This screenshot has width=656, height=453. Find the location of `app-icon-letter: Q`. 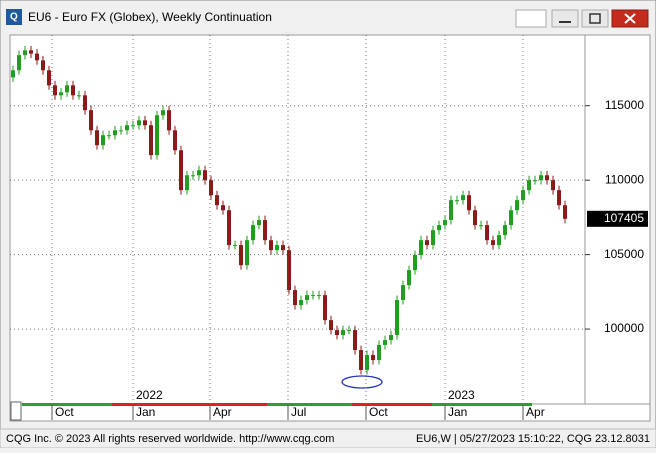

app-icon-letter: Q is located at coordinates (14, 17).